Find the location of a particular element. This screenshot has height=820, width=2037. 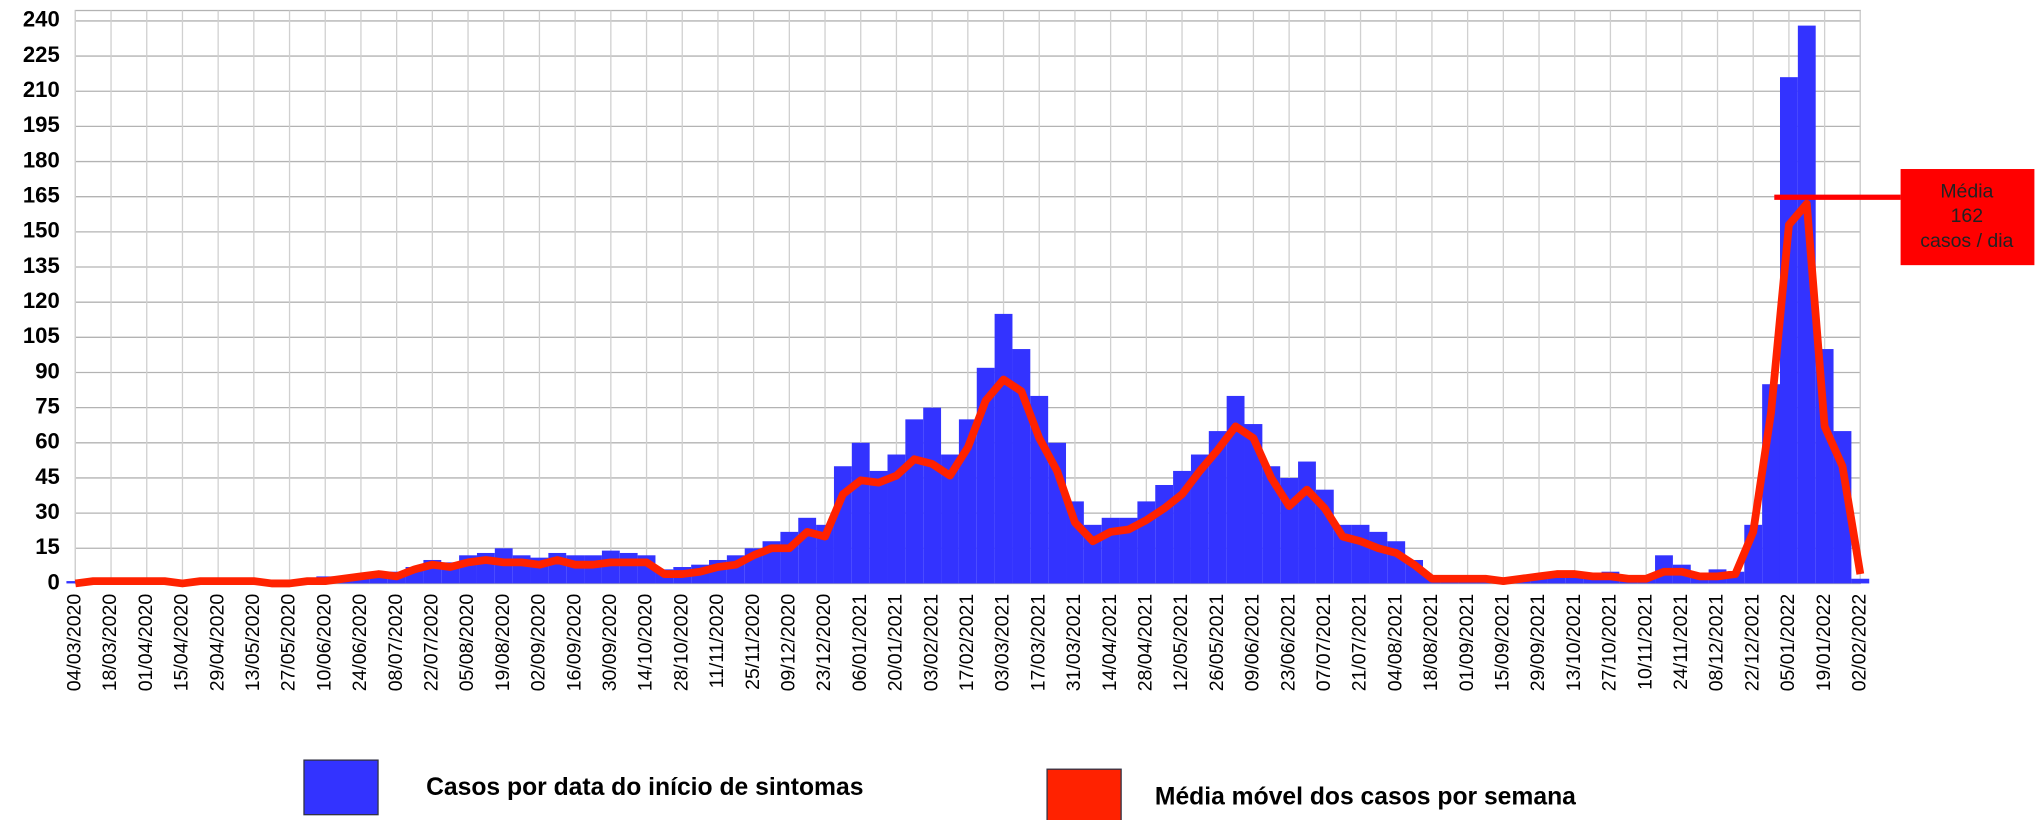

x-tick-label: 01/09/2021 is located at coordinates (1467, 642).